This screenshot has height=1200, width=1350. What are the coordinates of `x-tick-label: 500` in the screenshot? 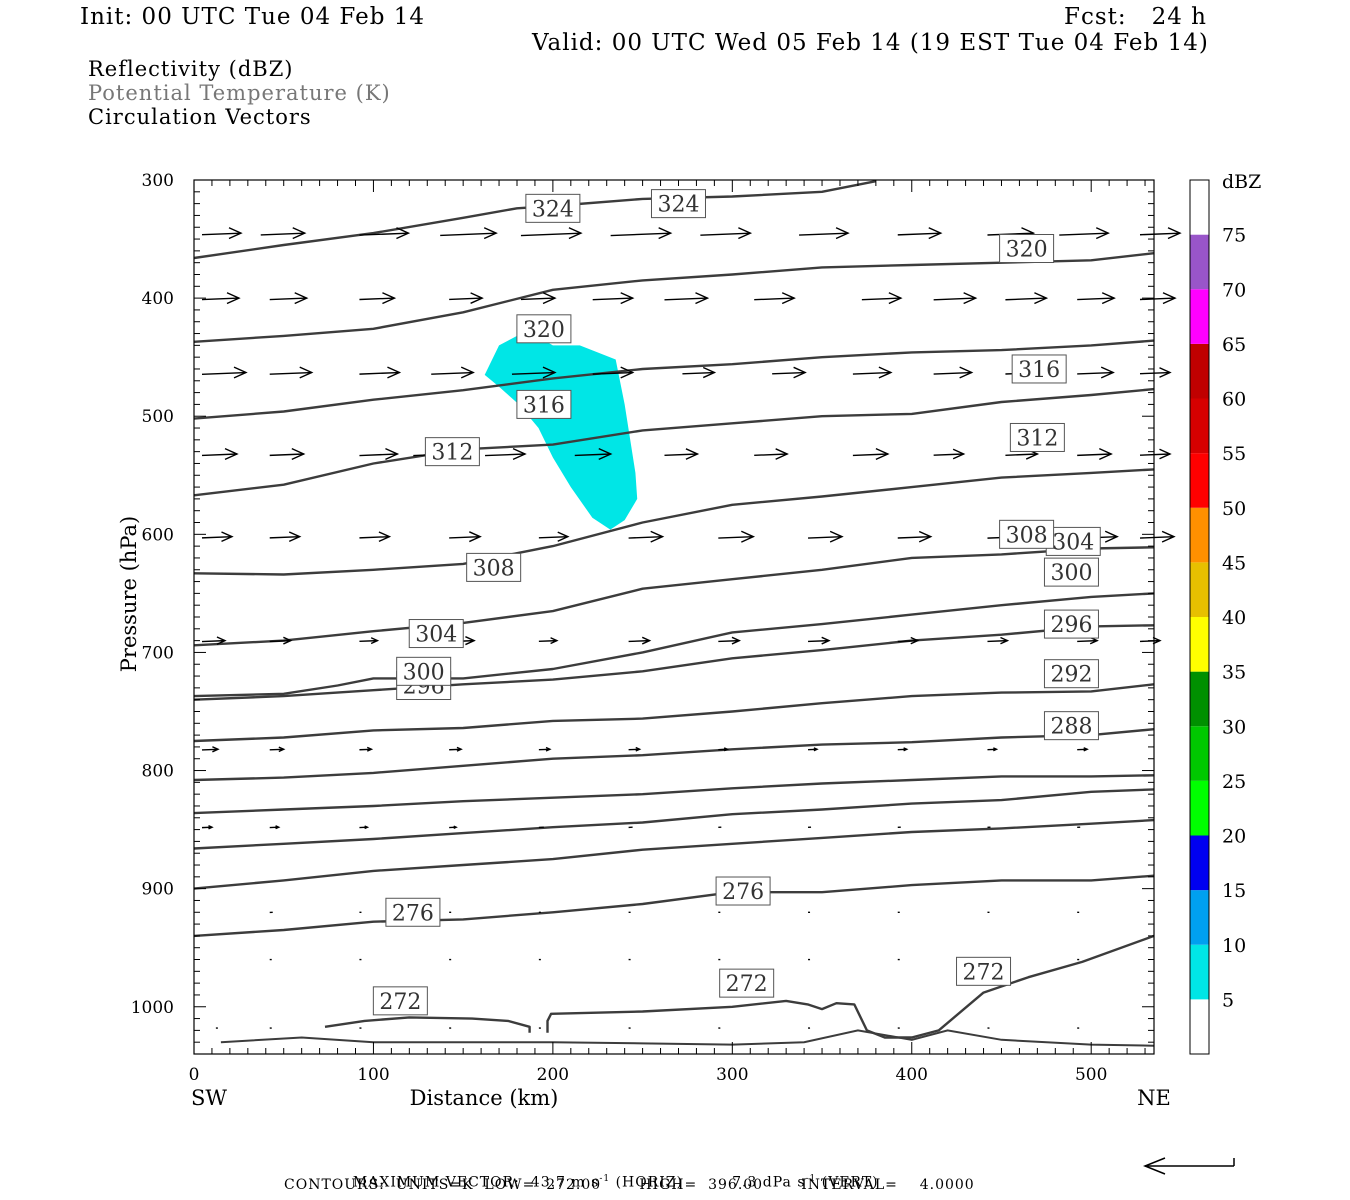 It's located at (1091, 1075).